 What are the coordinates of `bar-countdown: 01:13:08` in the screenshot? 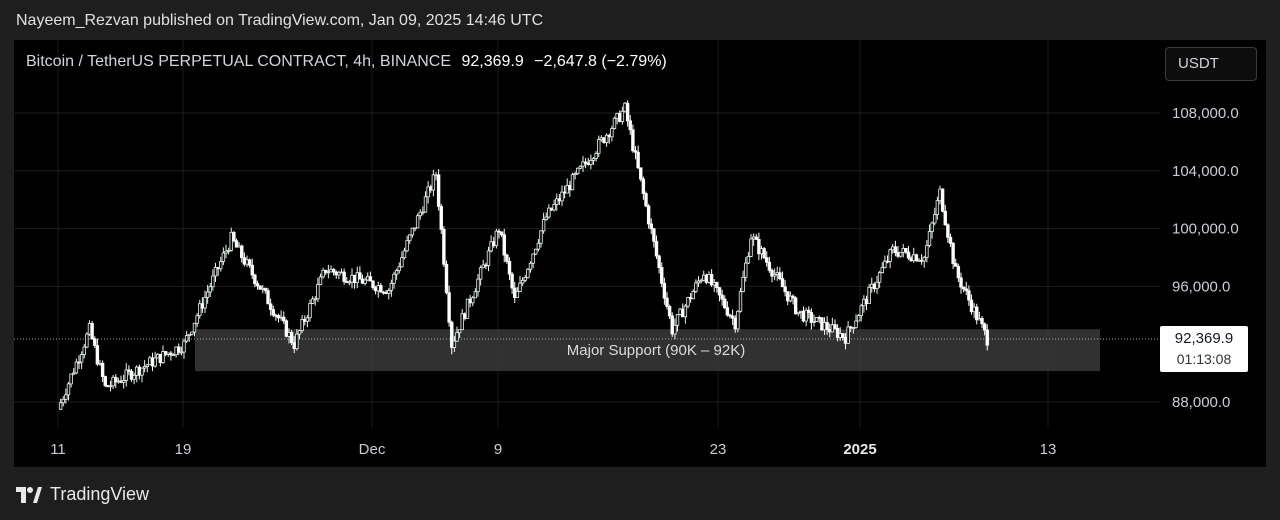 It's located at (1204, 359).